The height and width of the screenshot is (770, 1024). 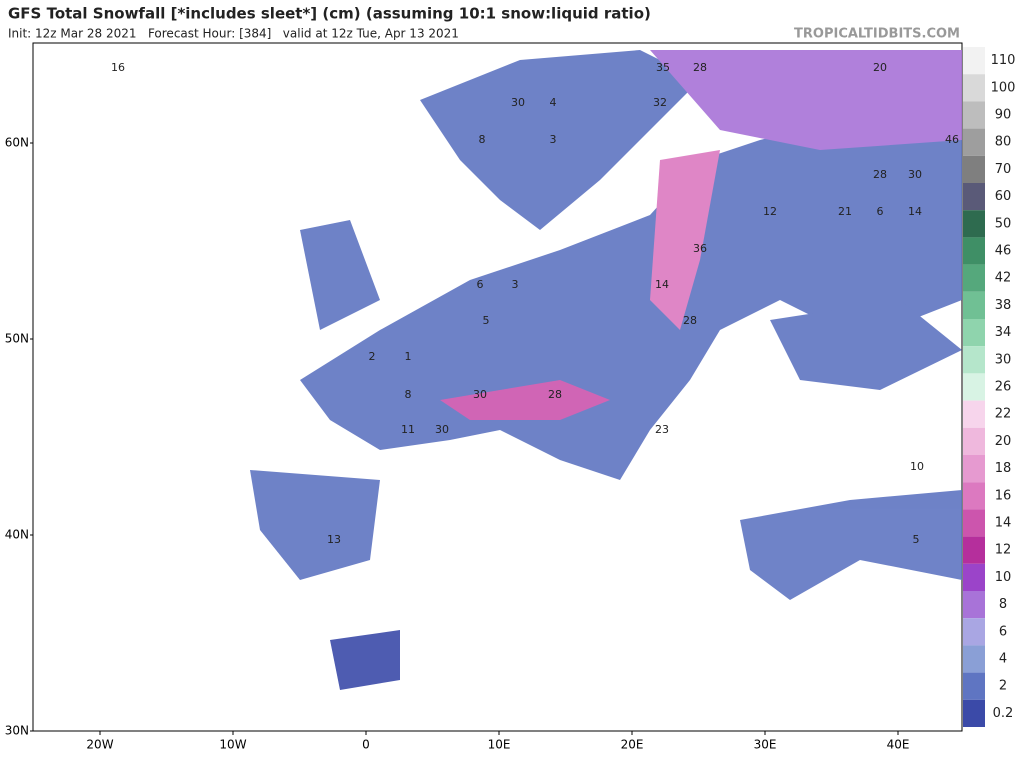 What do you see at coordinates (17, 731) in the screenshot?
I see `lat-label: 30N` at bounding box center [17, 731].